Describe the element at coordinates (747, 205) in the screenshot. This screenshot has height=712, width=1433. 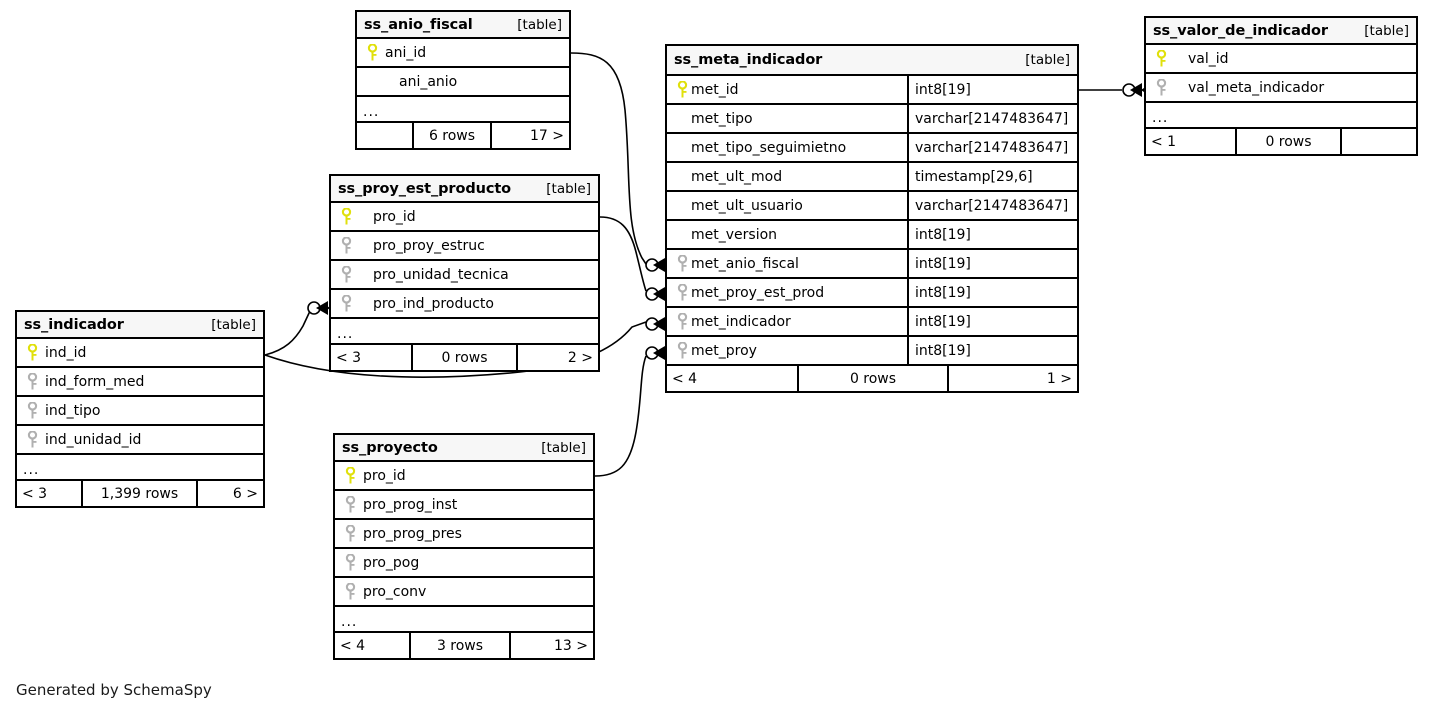
I see `column-label: met_ult_usuario` at that location.